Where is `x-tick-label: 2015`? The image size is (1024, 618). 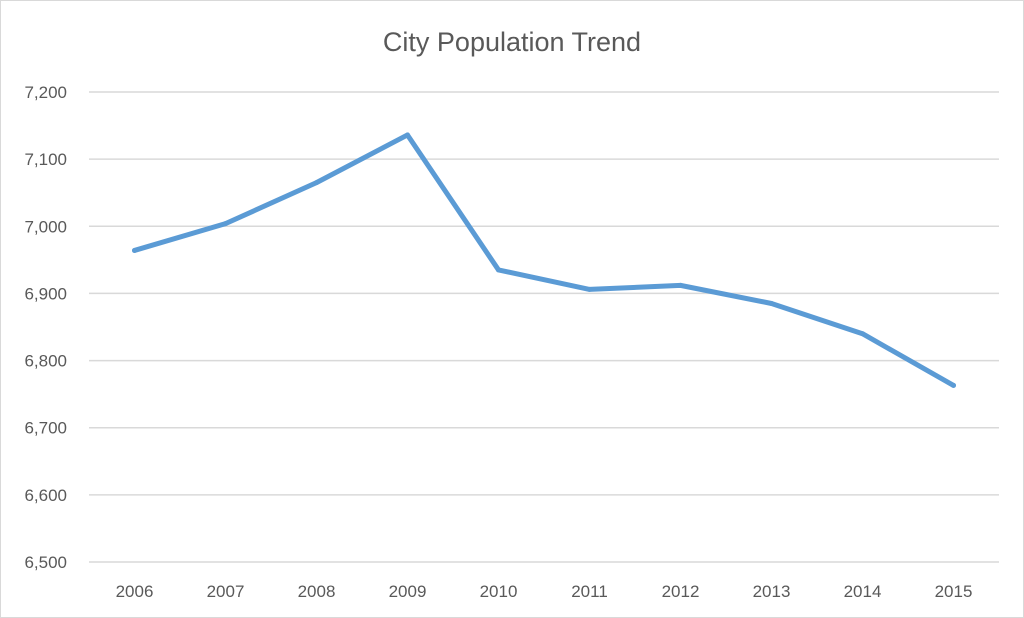 x-tick-label: 2015 is located at coordinates (954, 591).